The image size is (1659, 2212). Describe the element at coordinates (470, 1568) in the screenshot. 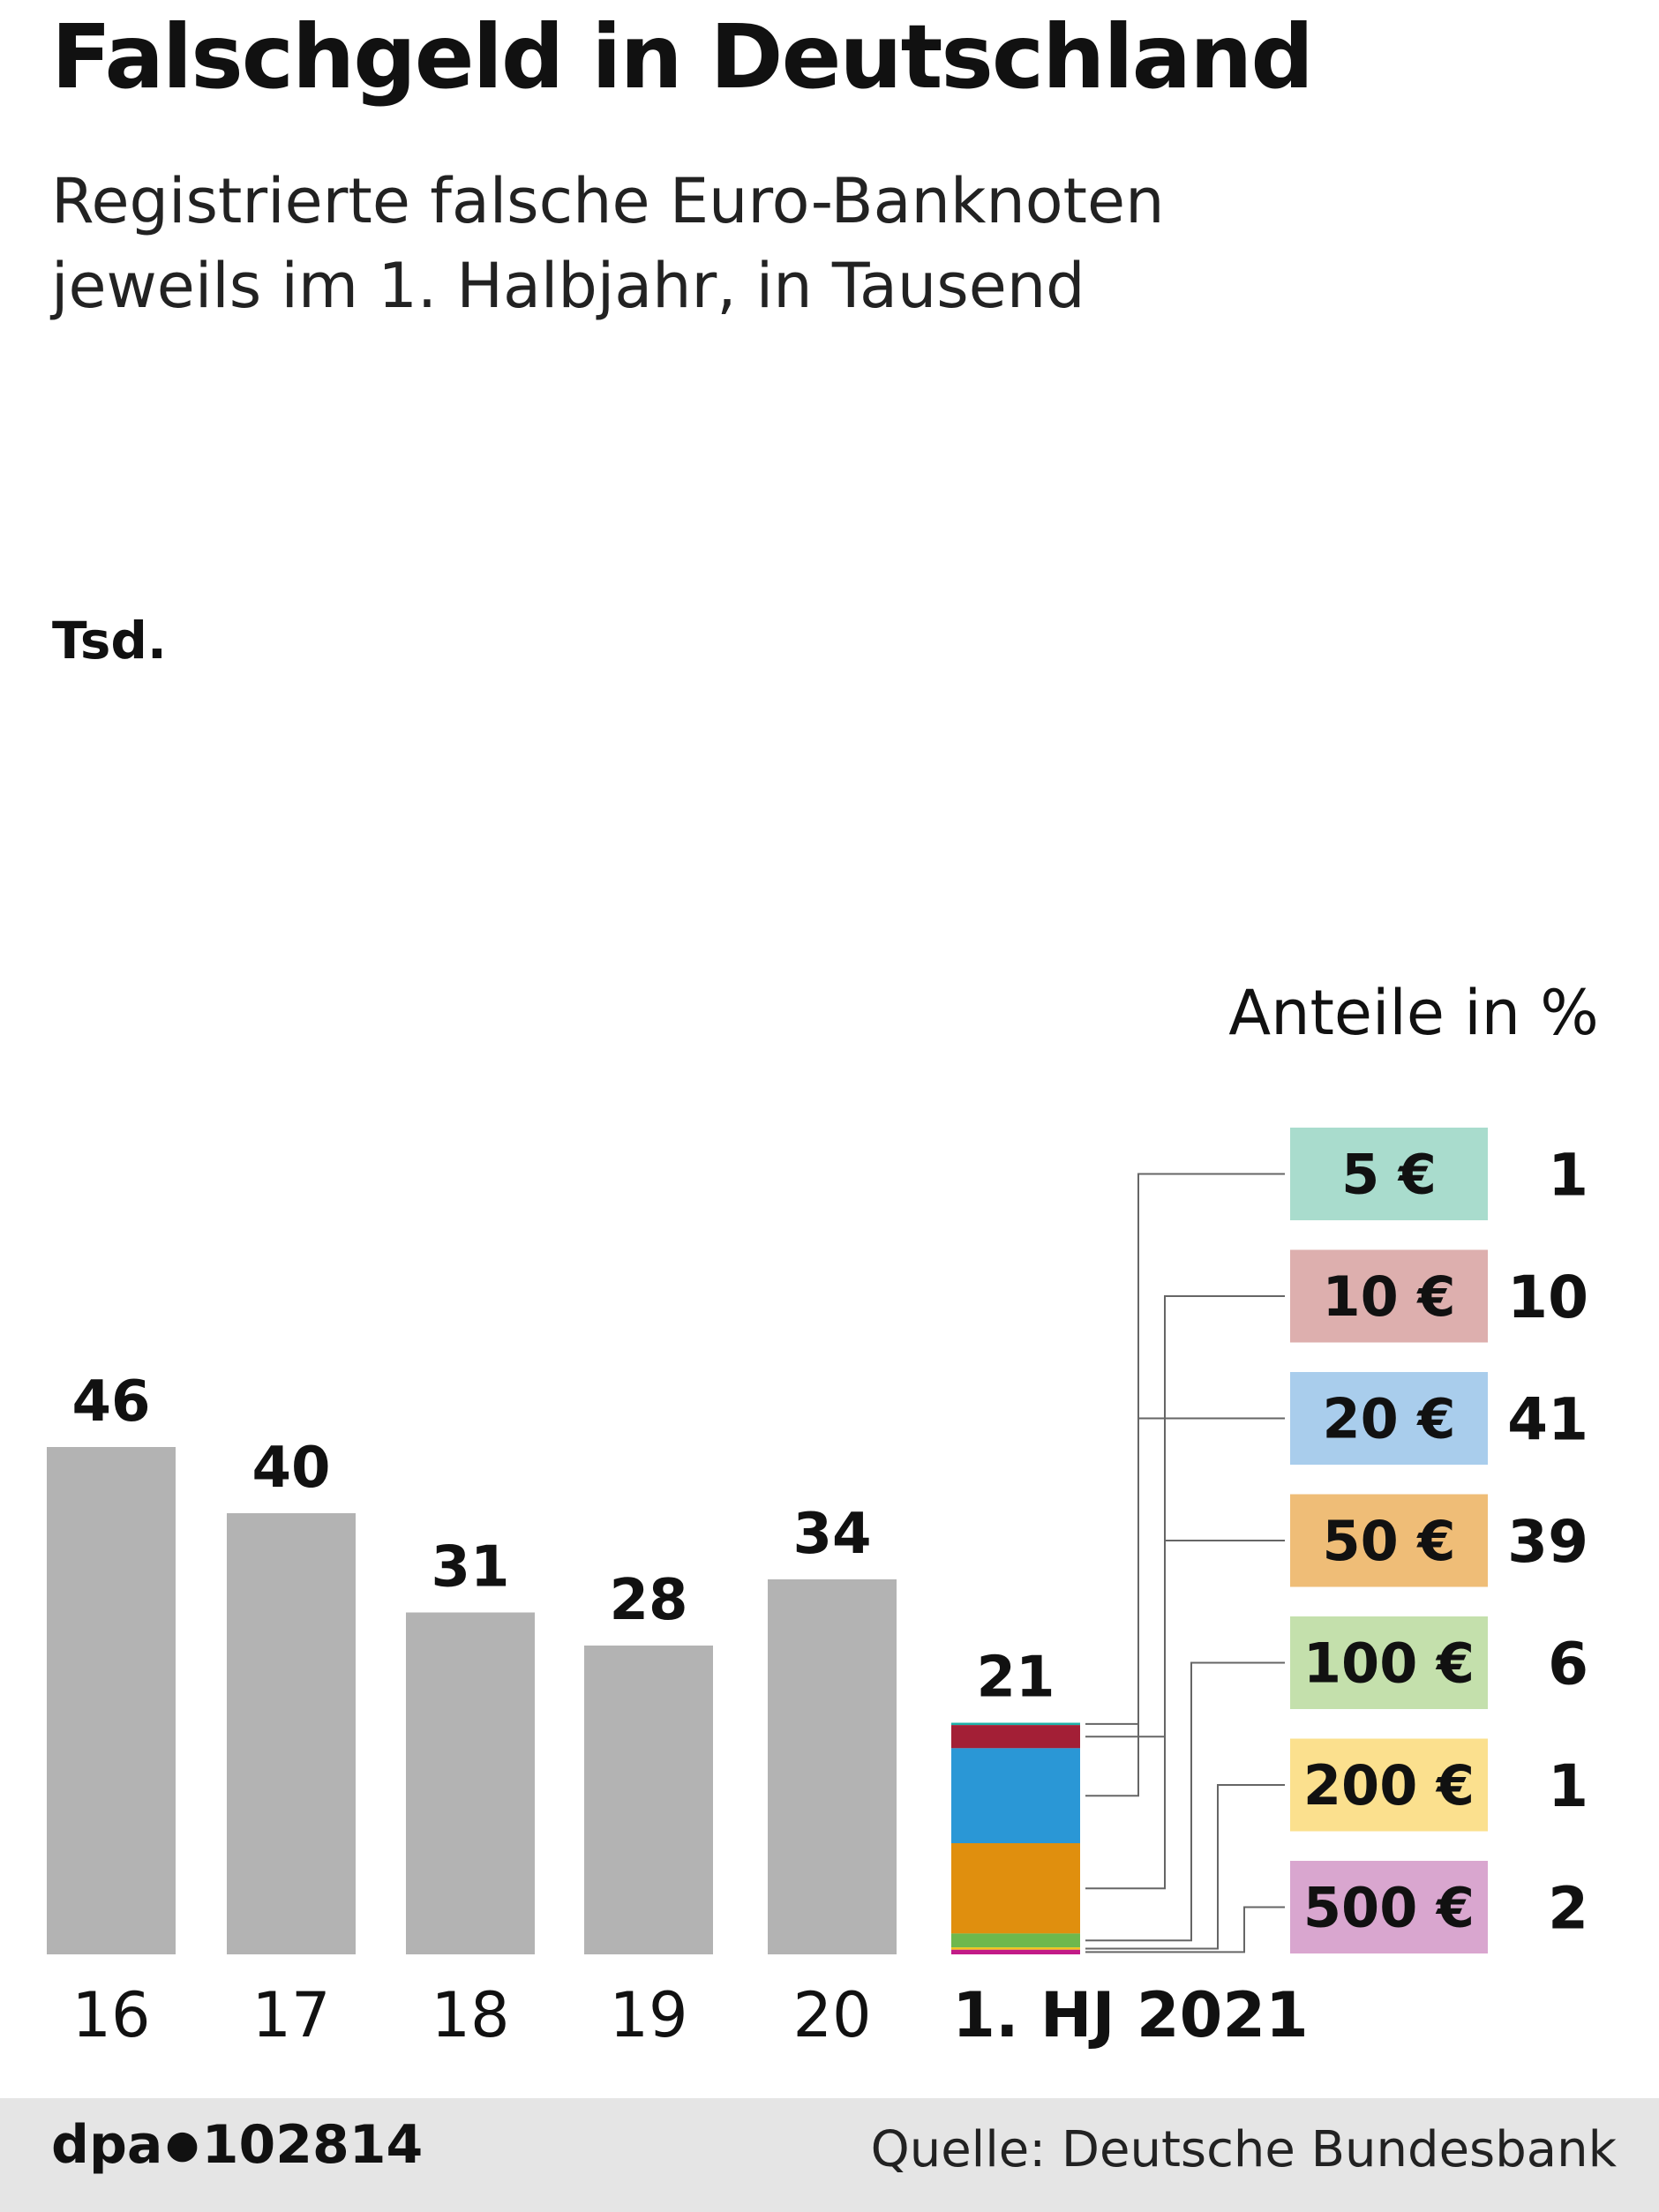

I see `value-label-2: 31` at that location.